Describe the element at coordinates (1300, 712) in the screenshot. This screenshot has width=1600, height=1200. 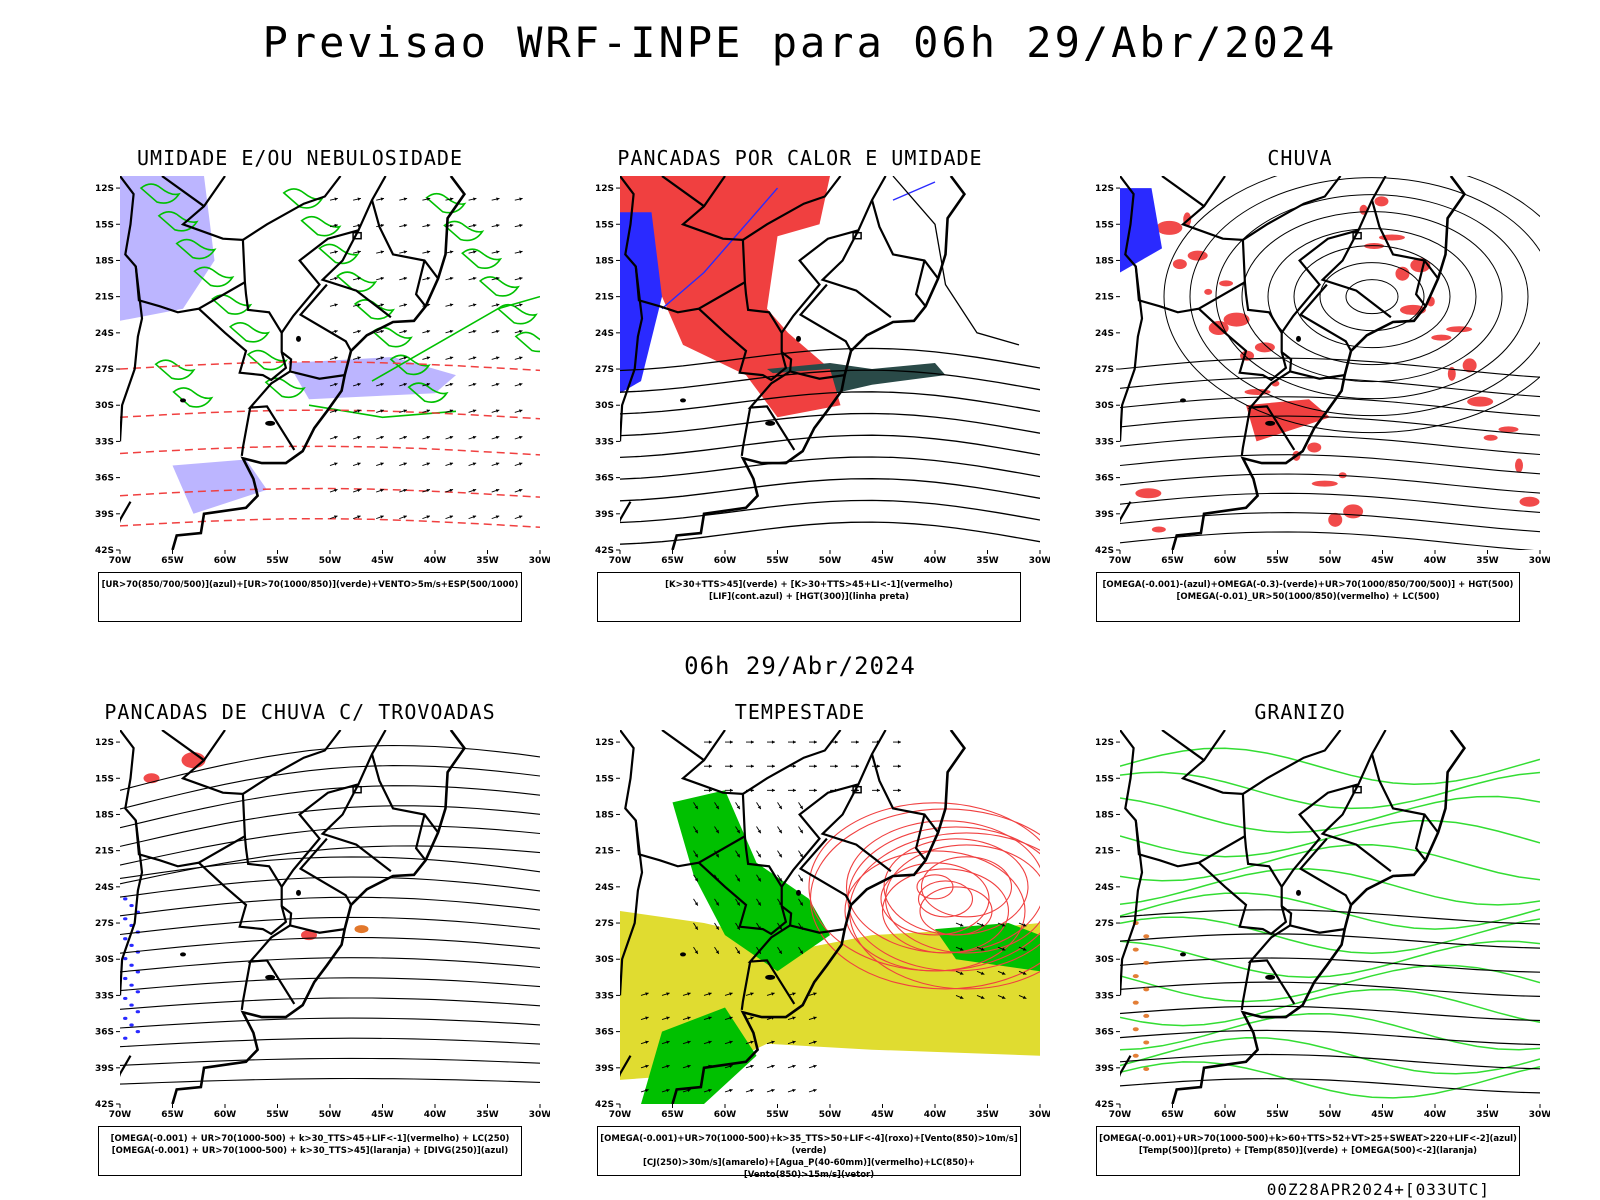
I see `panel-title: GRANIZO` at that location.